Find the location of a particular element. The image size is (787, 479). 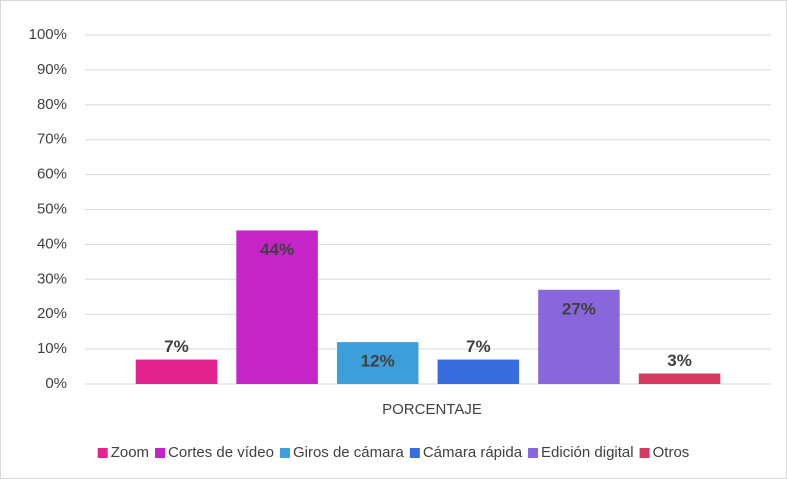

legend-label: Giros de cámara is located at coordinates (349, 452).